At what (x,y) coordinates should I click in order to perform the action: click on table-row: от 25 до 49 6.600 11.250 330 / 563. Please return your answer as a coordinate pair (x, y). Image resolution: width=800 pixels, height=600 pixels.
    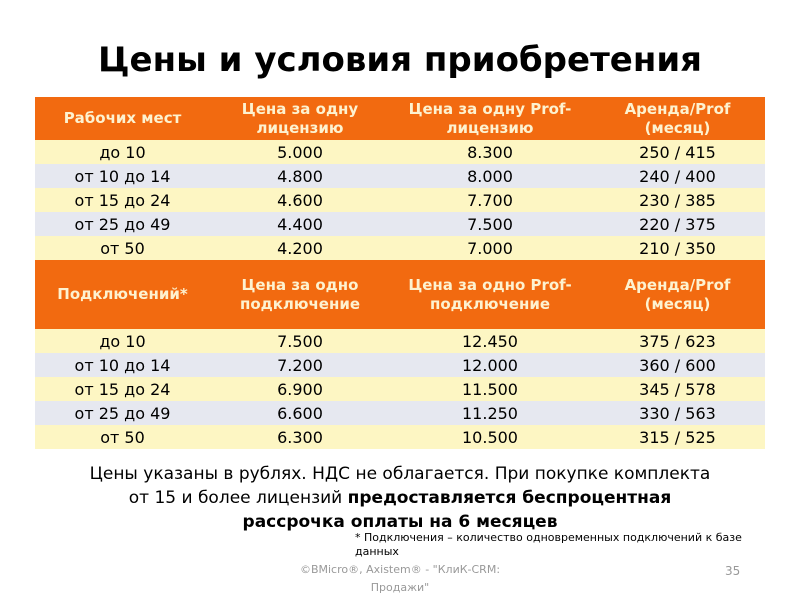
    Looking at the image, I should click on (400, 413).